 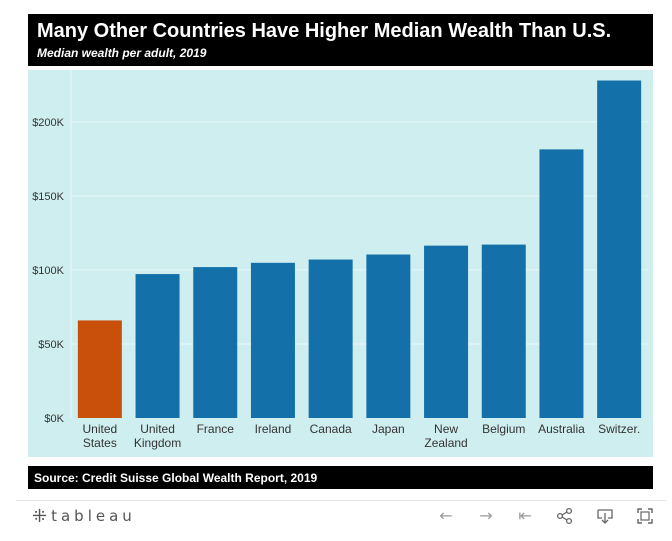 I want to click on tableau-toolbar: ⁜ tableau ← → ⇤, so click(x=341, y=515).